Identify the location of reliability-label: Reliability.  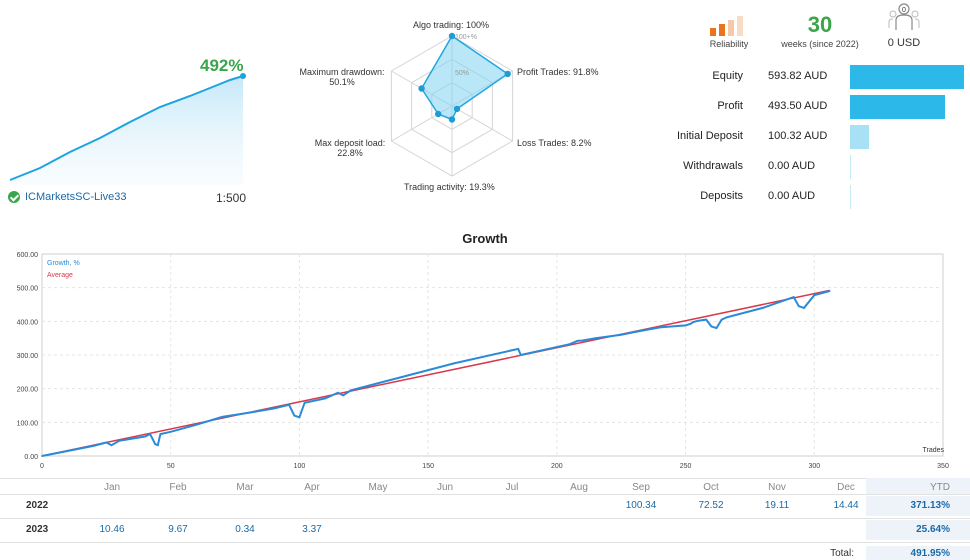
(729, 44).